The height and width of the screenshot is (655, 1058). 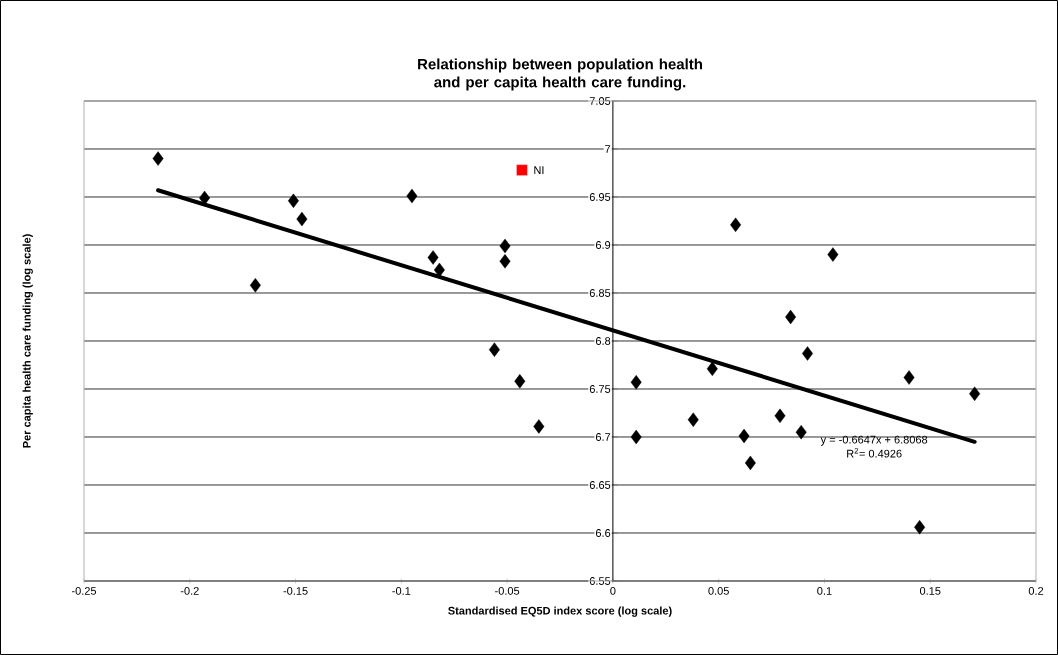 I want to click on y-tick-label: 6.65, so click(x=600, y=485).